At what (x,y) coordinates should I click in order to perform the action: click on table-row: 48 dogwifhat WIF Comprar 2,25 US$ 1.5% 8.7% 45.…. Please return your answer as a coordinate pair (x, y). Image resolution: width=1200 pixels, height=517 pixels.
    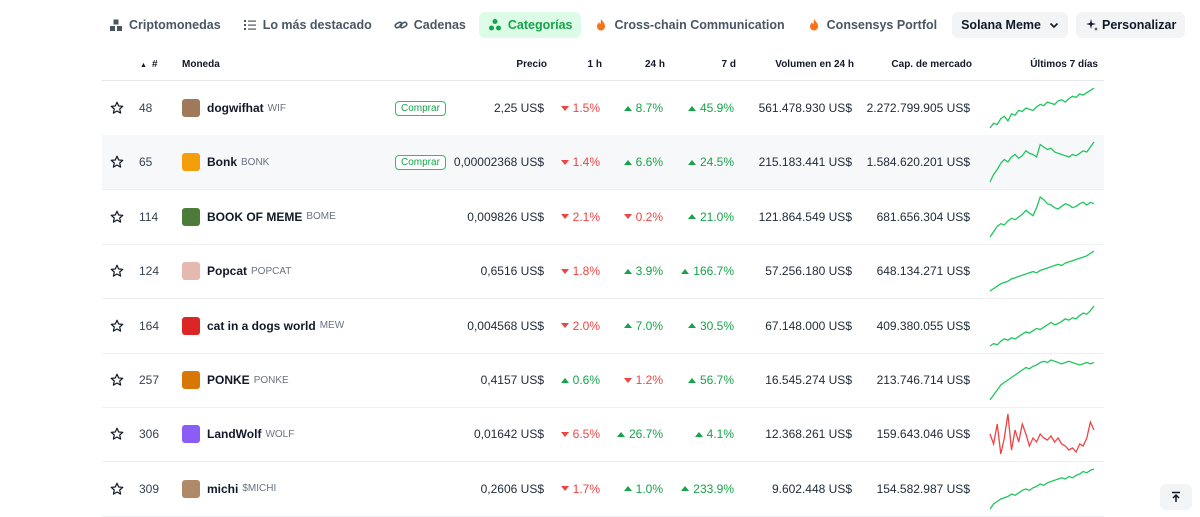
    Looking at the image, I should click on (603, 108).